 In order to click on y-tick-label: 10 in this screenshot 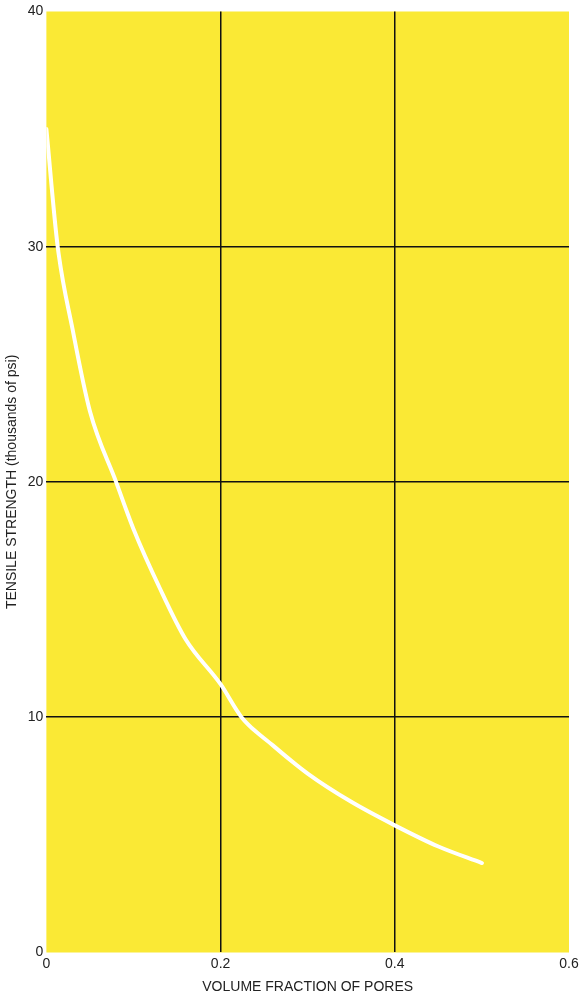, I will do `click(35, 716)`.